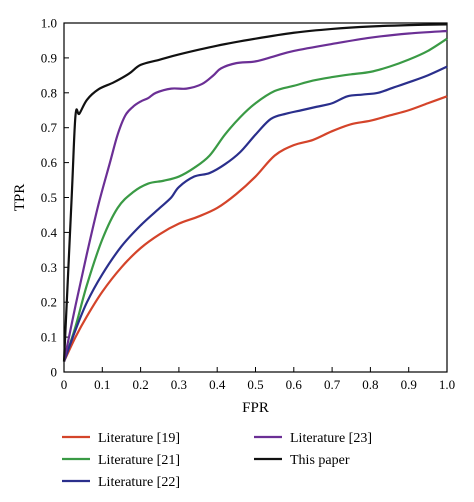 This screenshot has height=502, width=474. I want to click on x-tick-label: 0.7, so click(332, 384).